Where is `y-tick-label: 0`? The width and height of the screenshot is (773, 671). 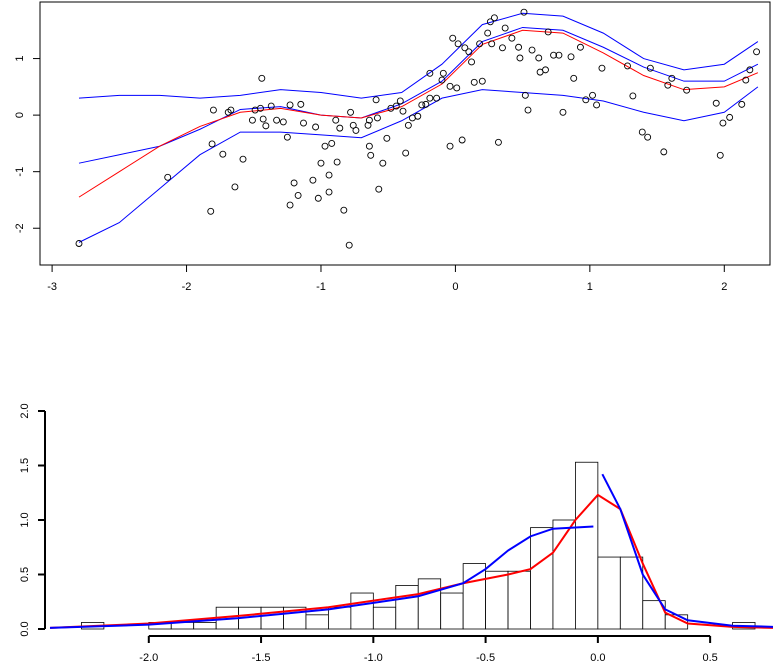 y-tick-label: 0 is located at coordinates (20, 115).